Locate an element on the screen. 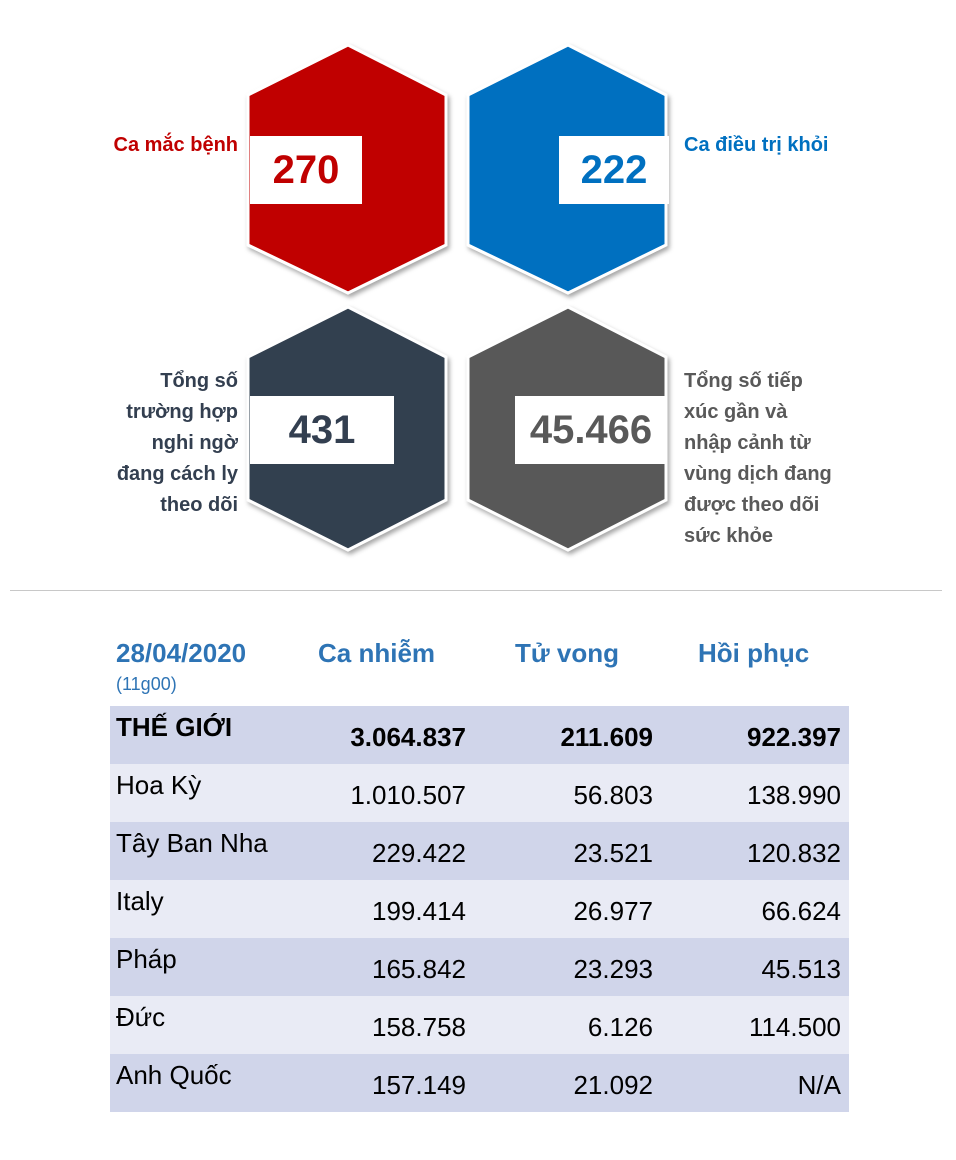 The height and width of the screenshot is (1160, 956). header-recovered: Hồi phục is located at coordinates (754, 653).